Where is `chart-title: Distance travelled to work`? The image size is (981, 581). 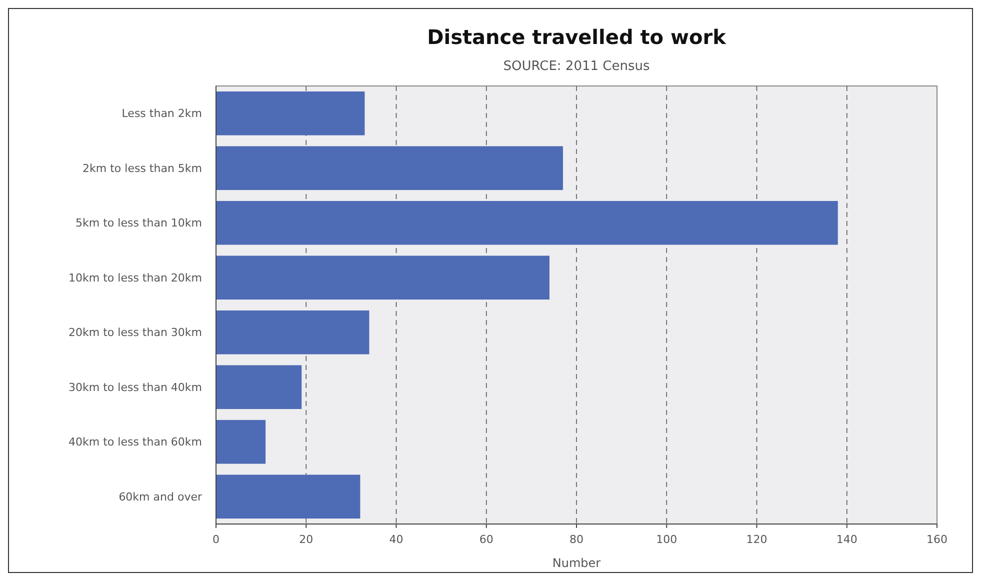 chart-title: Distance travelled to work is located at coordinates (577, 37).